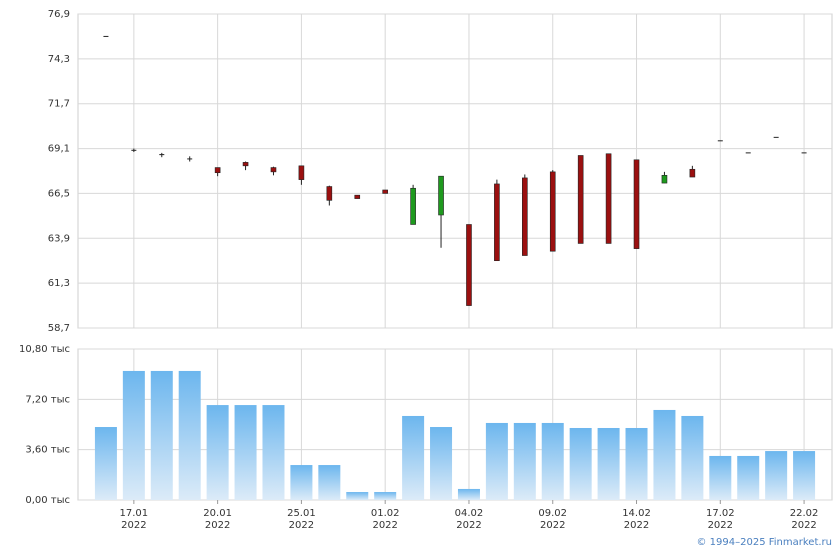  What do you see at coordinates (47, 500) in the screenshot?
I see `y-tick-label: 0,00 тыс` at bounding box center [47, 500].